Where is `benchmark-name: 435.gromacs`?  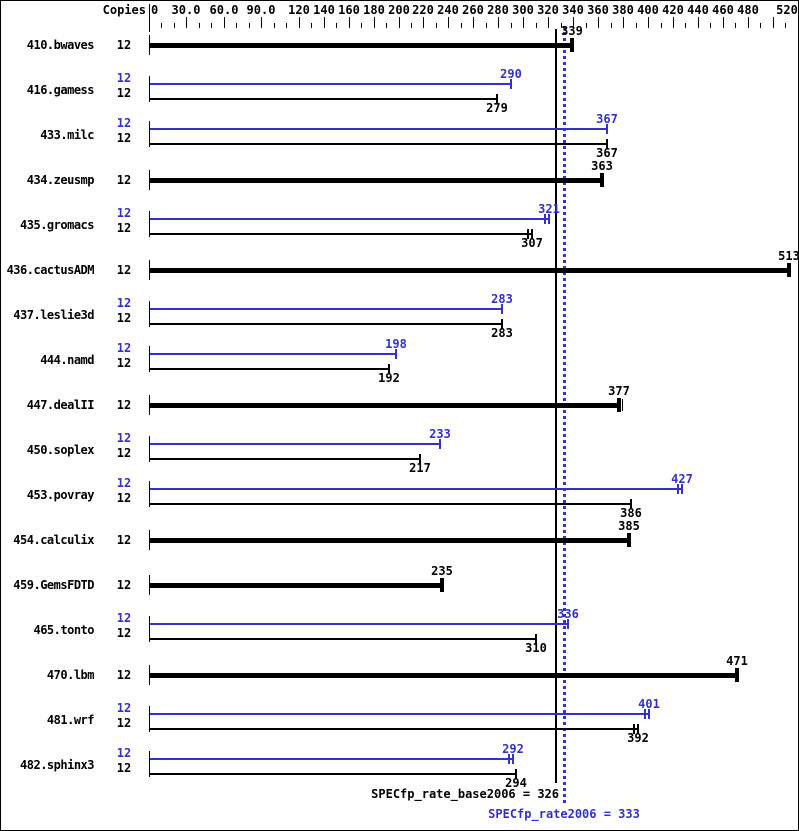
benchmark-name: 435.gromacs is located at coordinates (57, 225).